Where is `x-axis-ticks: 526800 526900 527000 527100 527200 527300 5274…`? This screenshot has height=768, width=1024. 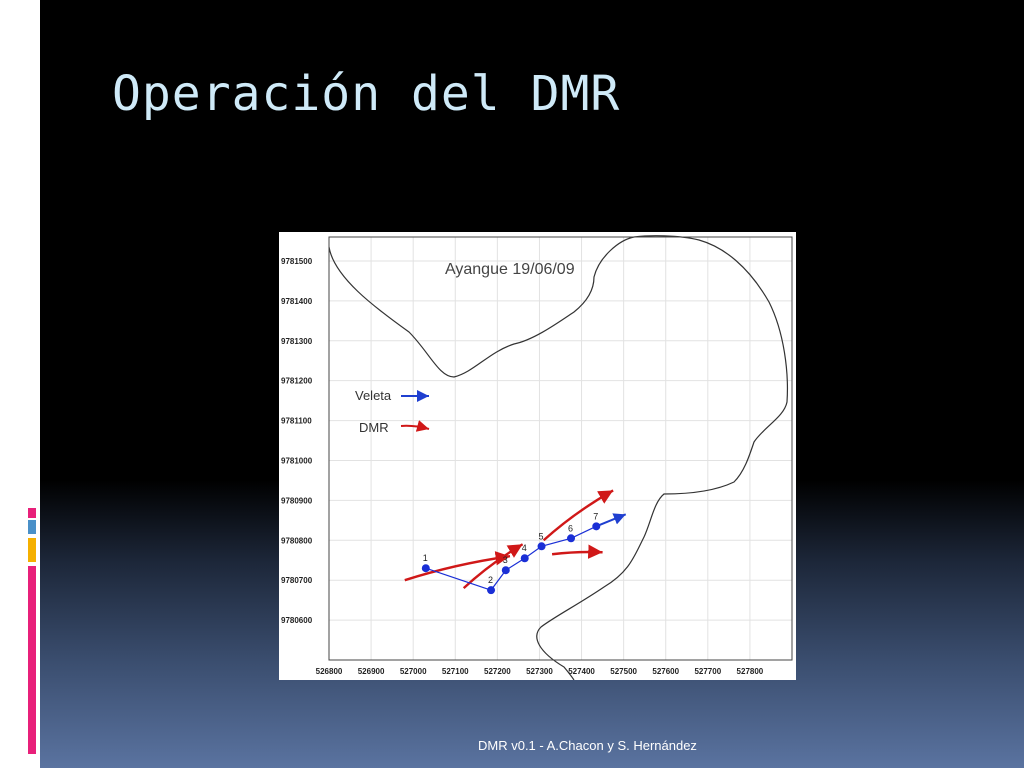
x-axis-ticks: 526800 526900 527000 527100 527200 527300 5274… is located at coordinates (540, 671).